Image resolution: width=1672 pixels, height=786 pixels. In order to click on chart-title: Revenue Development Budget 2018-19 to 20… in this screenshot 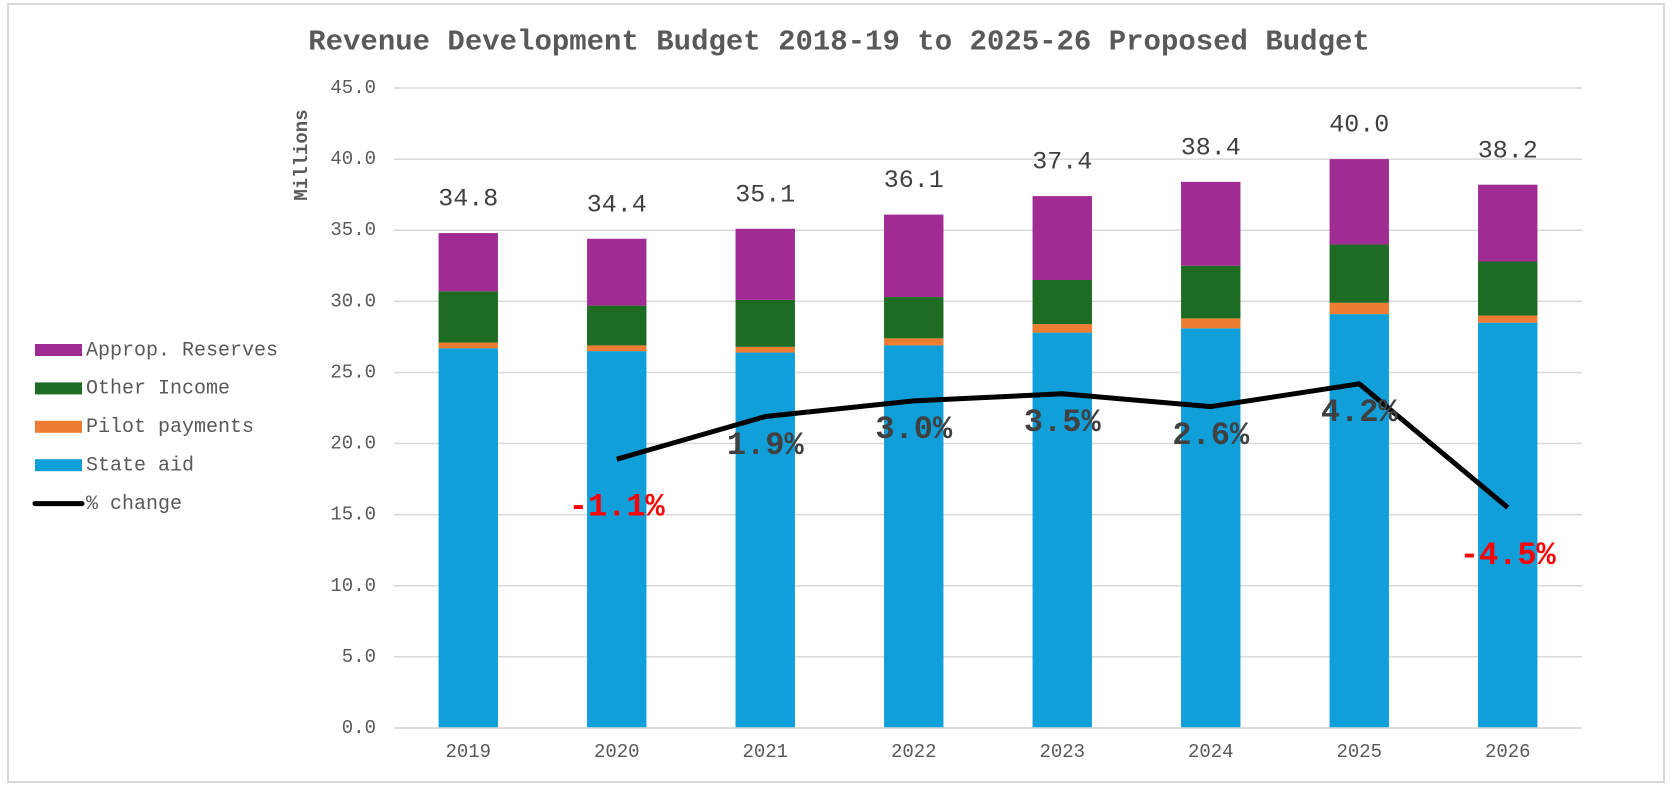, I will do `click(839, 42)`.